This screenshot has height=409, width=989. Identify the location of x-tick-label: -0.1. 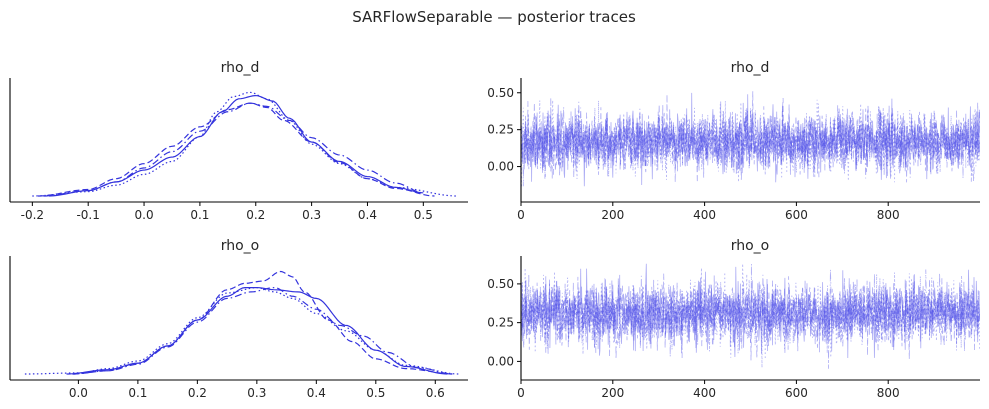
(87, 215).